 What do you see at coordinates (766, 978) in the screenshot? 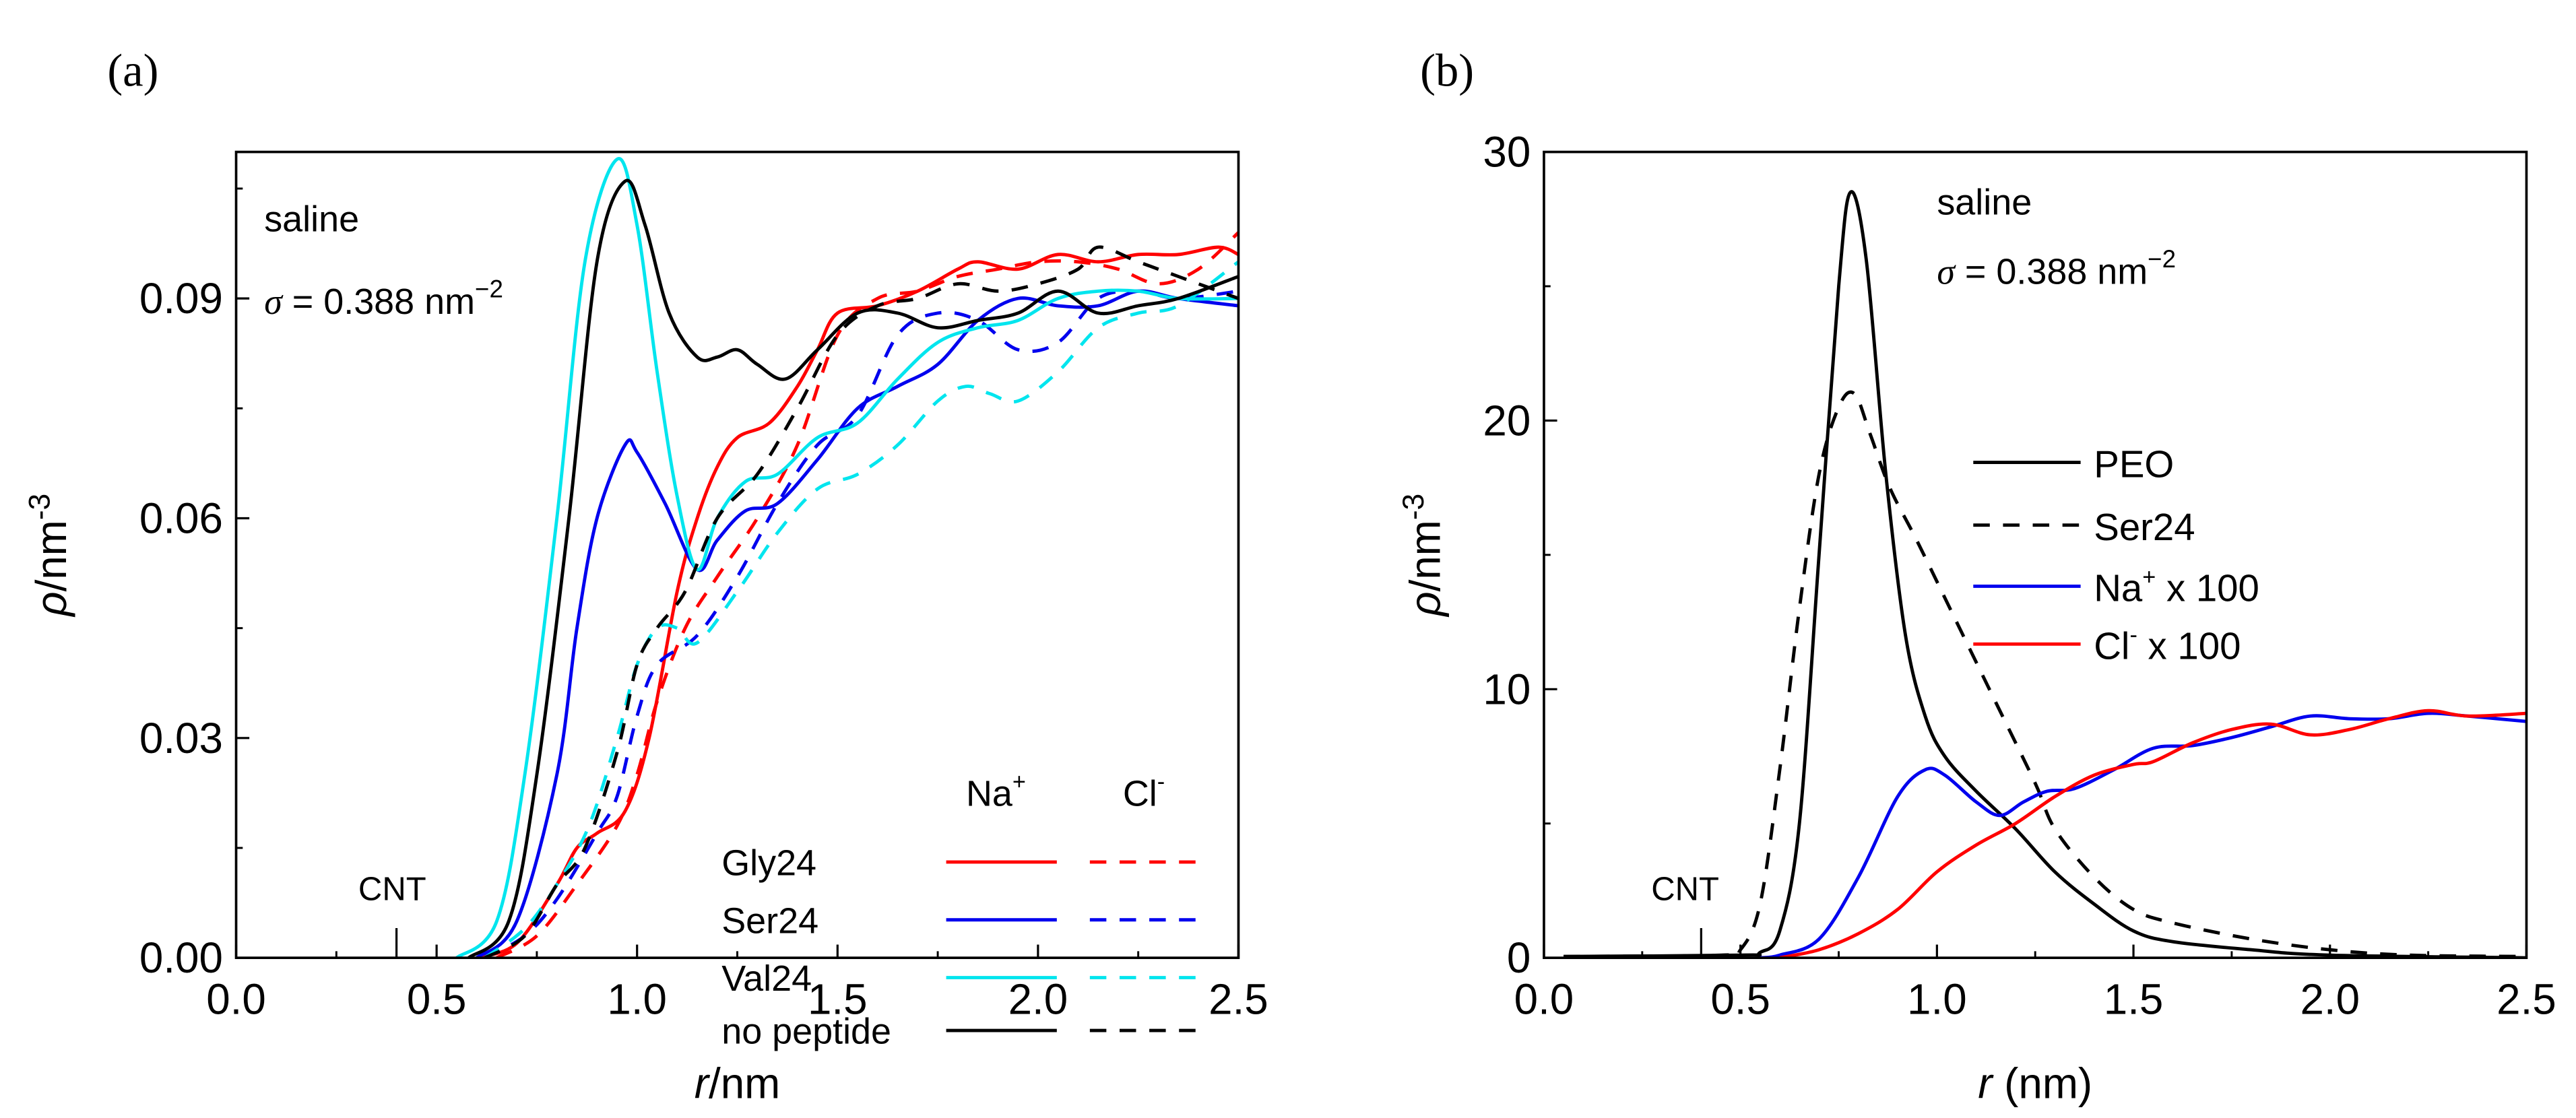
I see `legend-label: Val24` at bounding box center [766, 978].